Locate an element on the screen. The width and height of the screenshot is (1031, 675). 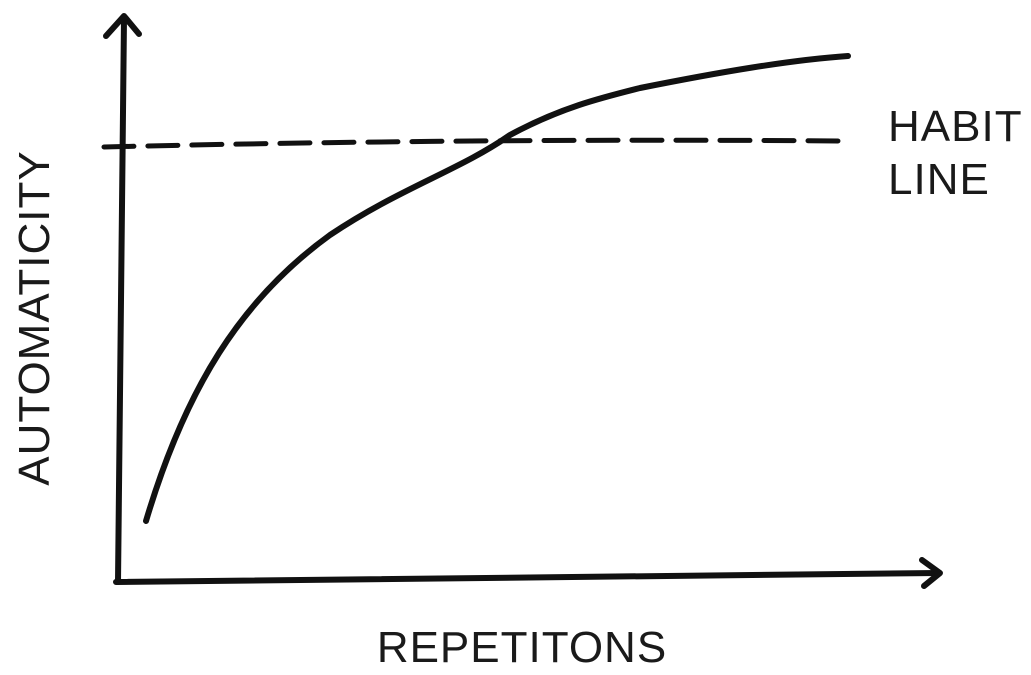
y-axis-arrowhead is located at coordinates (122, 26).